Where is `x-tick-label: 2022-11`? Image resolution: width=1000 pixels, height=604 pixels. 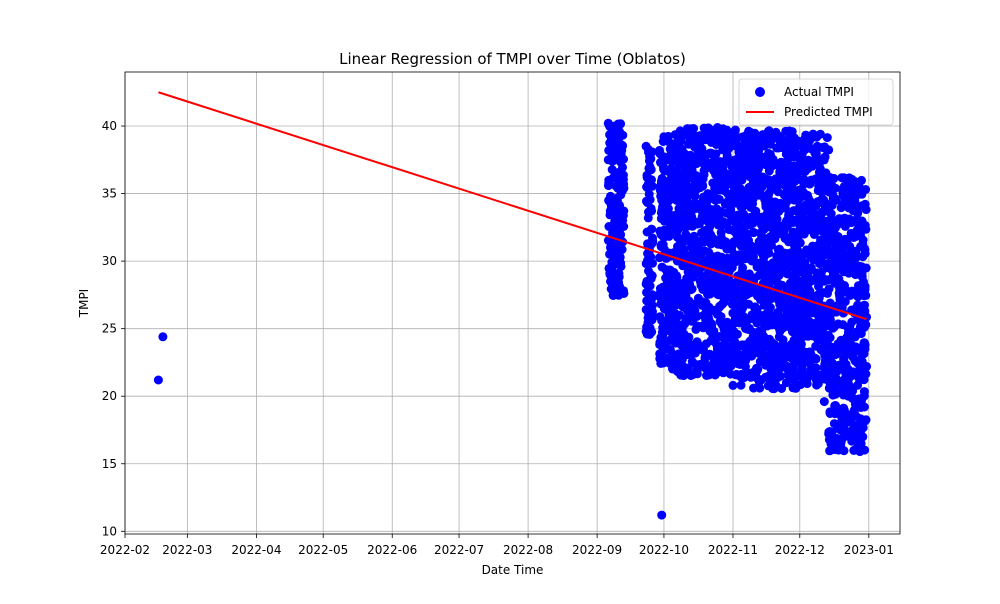
x-tick-label: 2022-11 is located at coordinates (733, 550).